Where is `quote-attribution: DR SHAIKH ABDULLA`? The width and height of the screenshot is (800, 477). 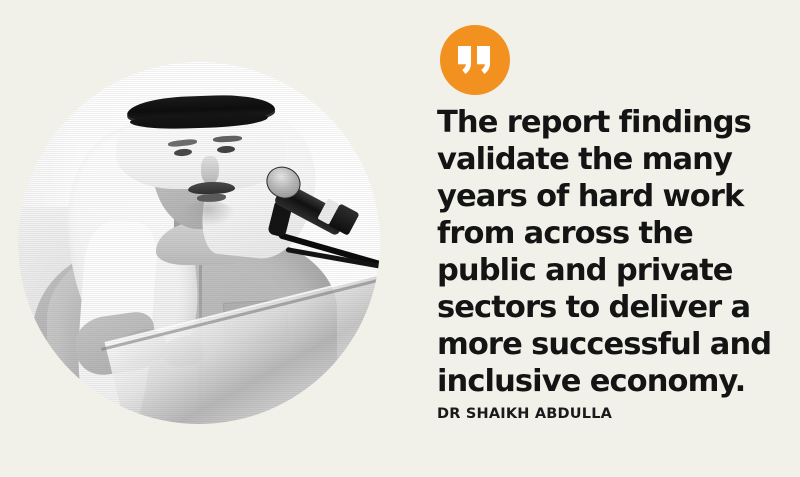
quote-attribution: DR SHAIKH ABDULLA is located at coordinates (525, 414).